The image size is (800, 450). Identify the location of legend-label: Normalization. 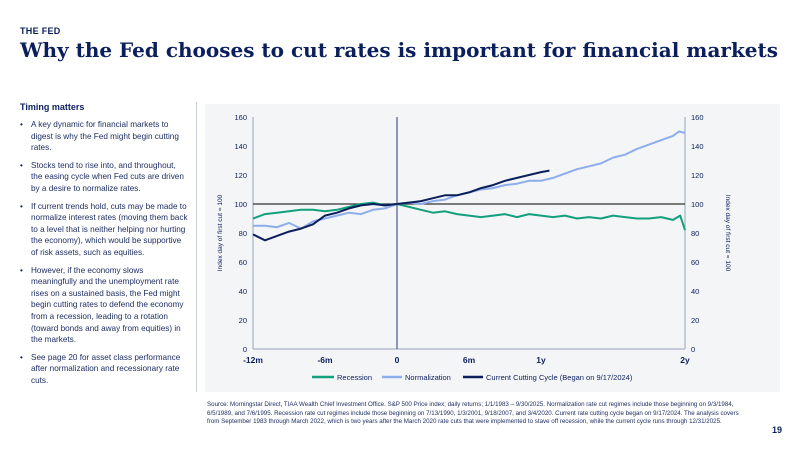
(428, 377).